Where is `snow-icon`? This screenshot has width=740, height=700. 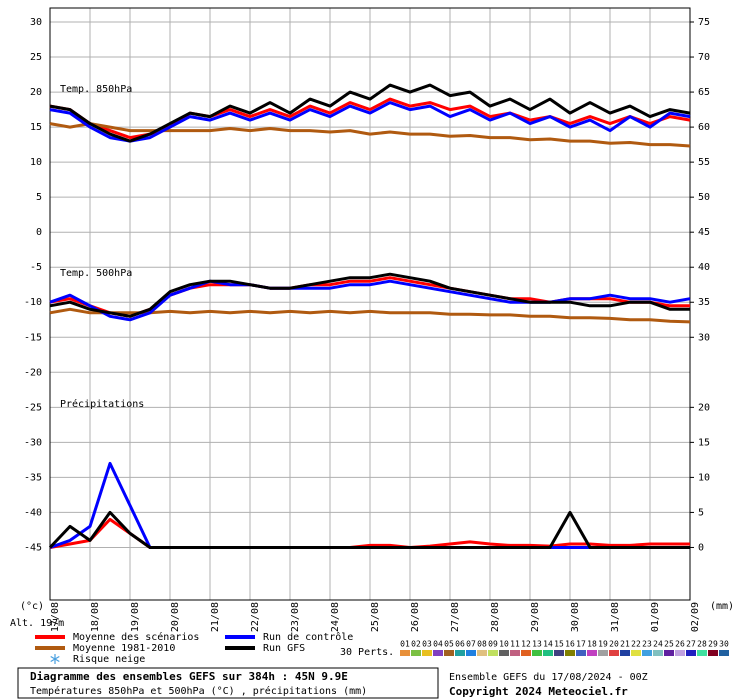
snow-icon is located at coordinates (55, 659).